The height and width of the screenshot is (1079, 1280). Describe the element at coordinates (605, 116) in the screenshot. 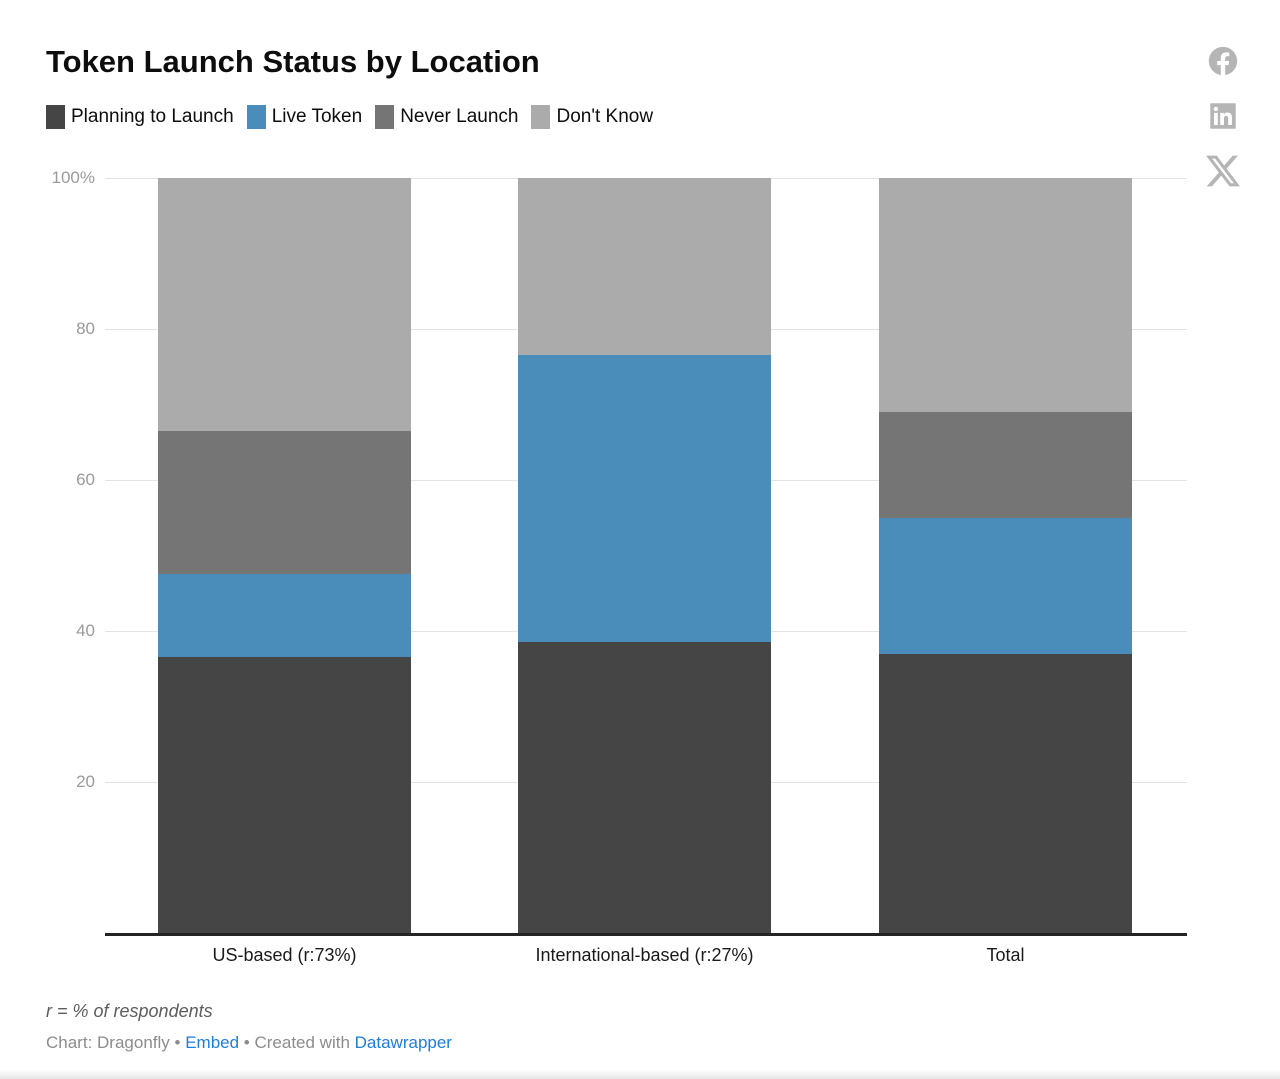

I see `legend-label: Don't Know` at that location.